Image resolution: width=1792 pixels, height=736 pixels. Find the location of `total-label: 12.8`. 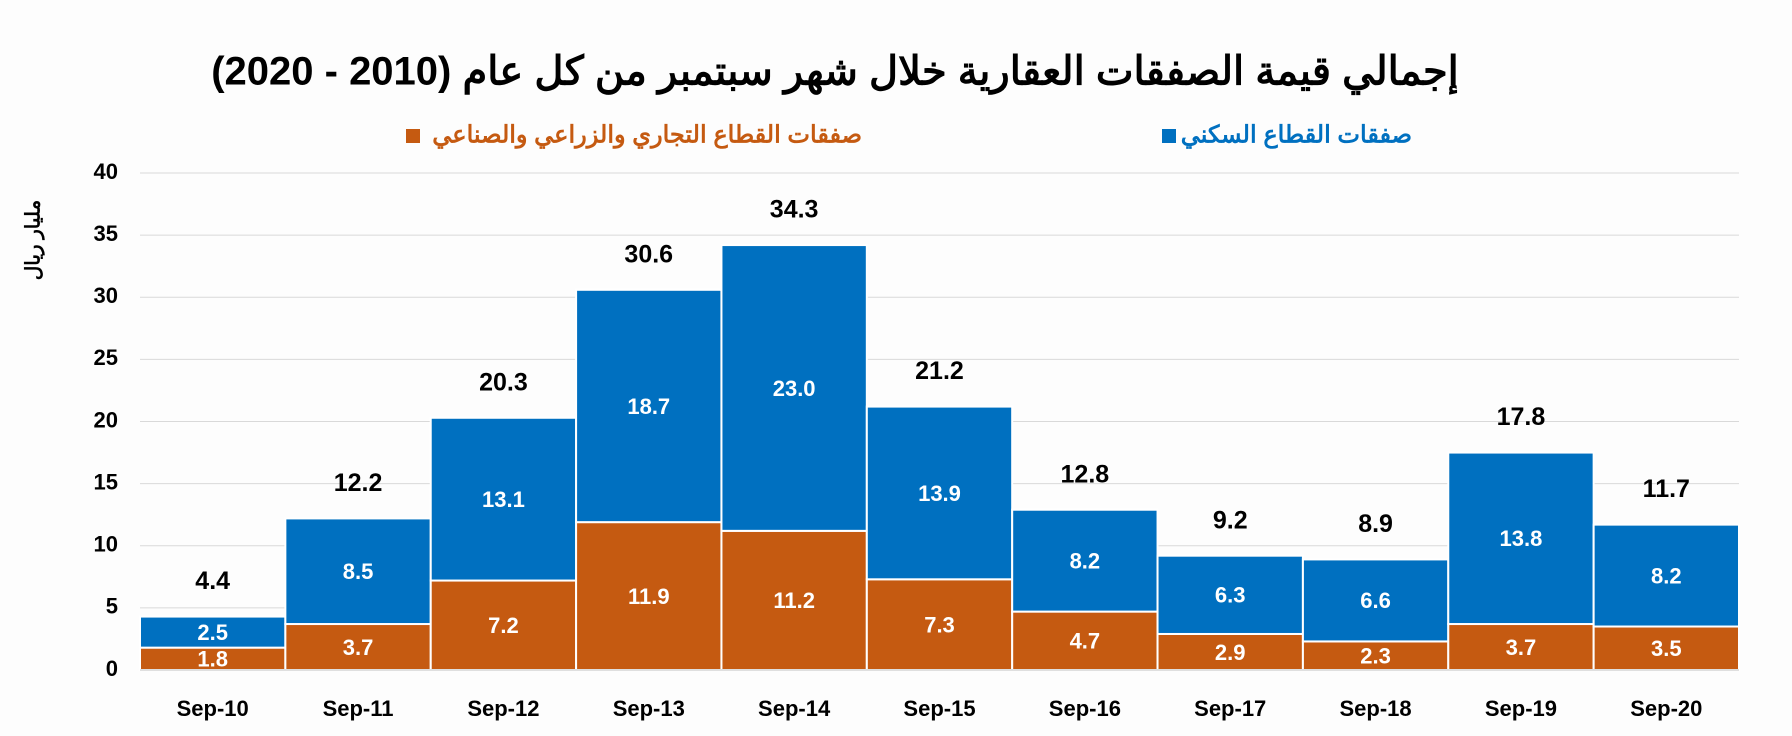

total-label: 12.8 is located at coordinates (1085, 474).